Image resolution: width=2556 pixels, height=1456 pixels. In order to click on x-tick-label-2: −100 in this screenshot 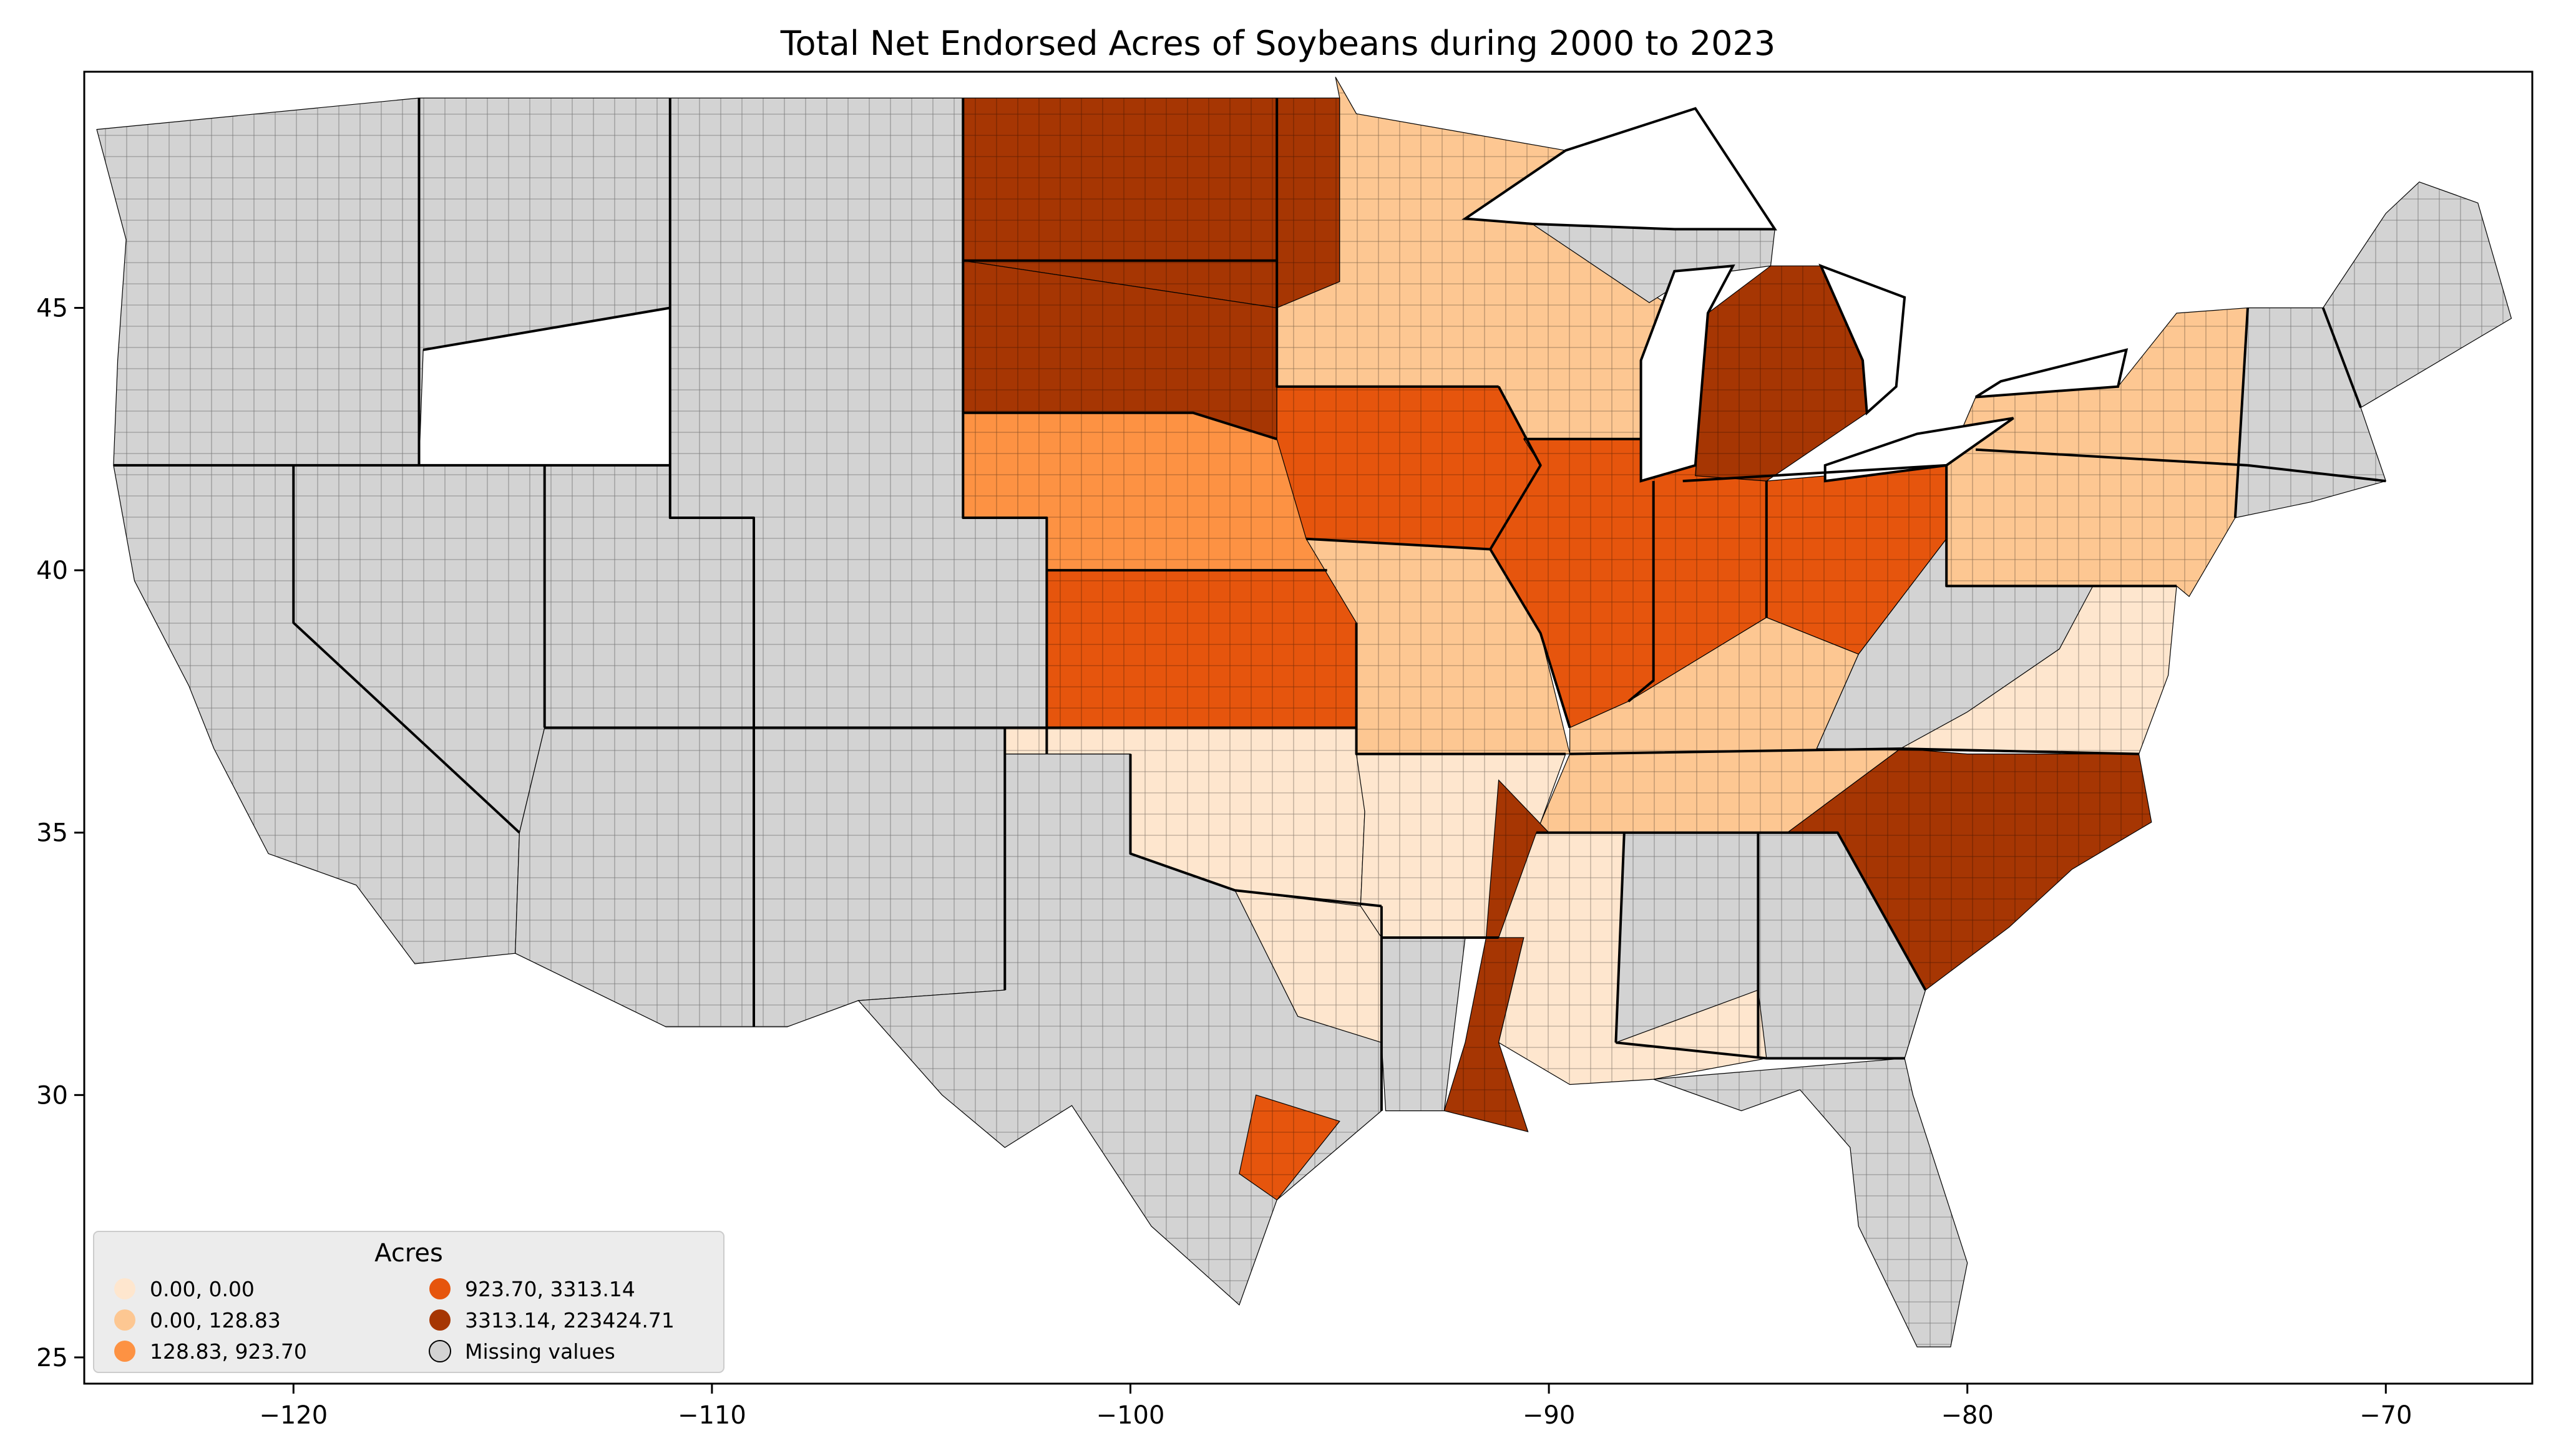, I will do `click(1130, 1416)`.